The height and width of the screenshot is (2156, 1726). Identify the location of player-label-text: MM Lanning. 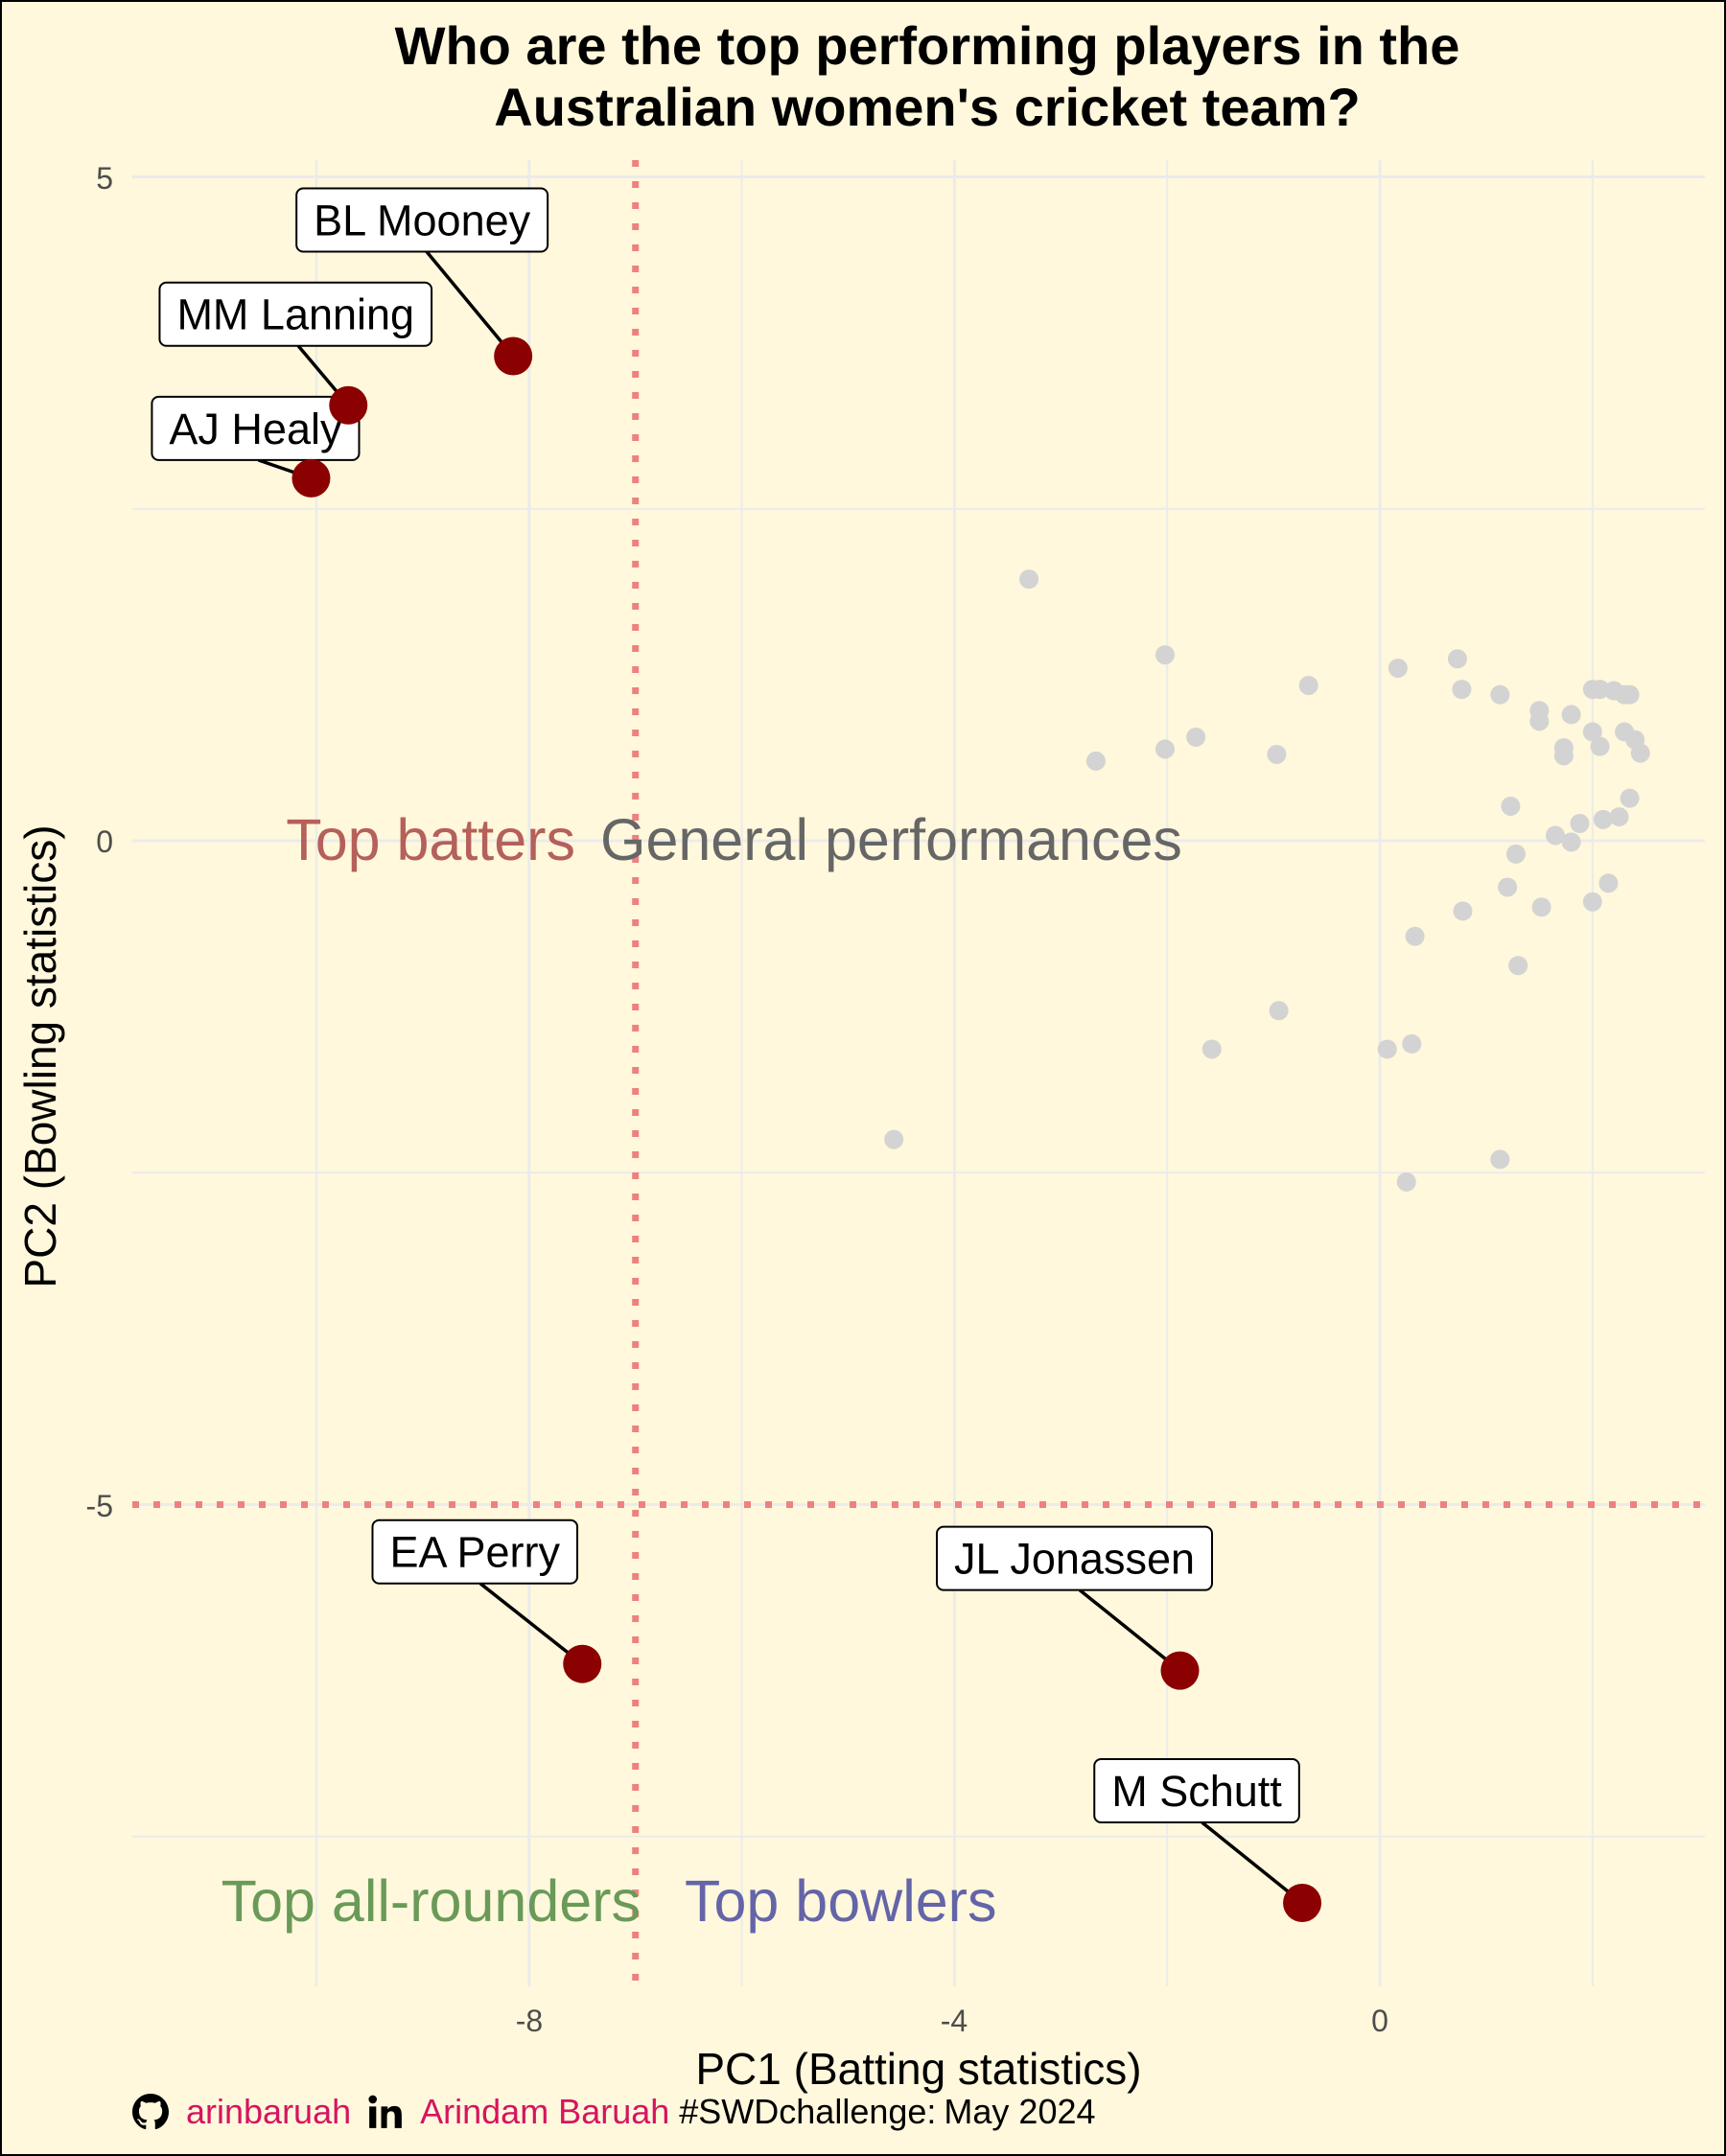
(295, 314).